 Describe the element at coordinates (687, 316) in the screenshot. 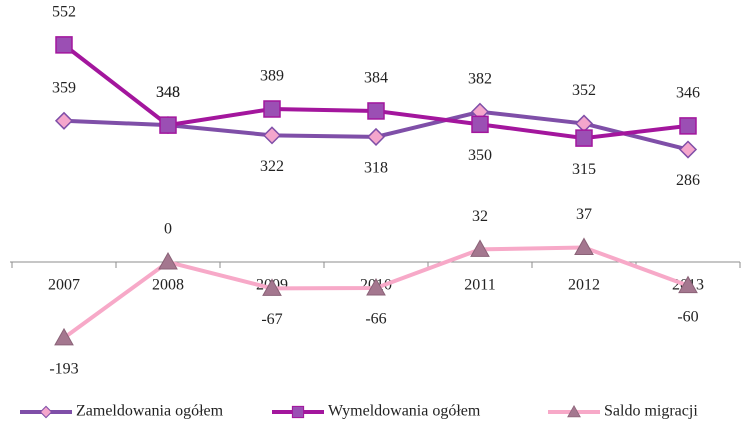

I see `data-label: -60` at that location.